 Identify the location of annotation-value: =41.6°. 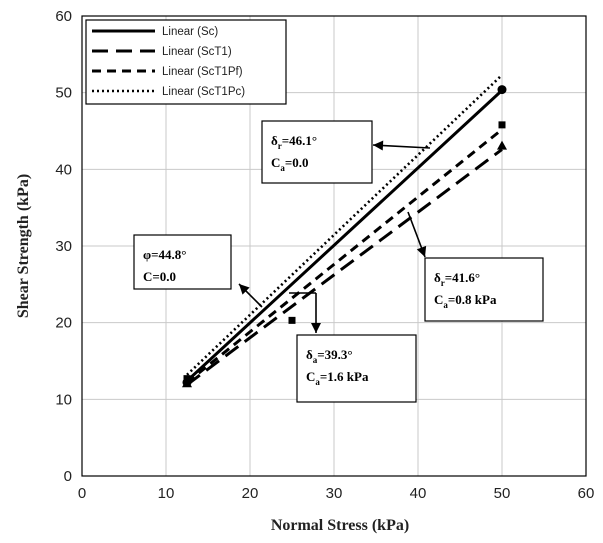
(462, 277).